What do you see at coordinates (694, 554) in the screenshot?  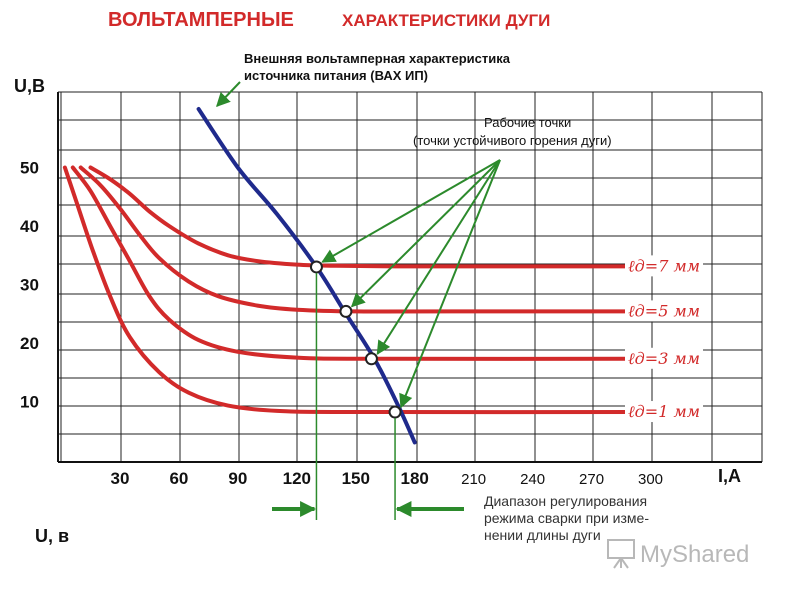 I see `watermark-text: MyShared` at bounding box center [694, 554].